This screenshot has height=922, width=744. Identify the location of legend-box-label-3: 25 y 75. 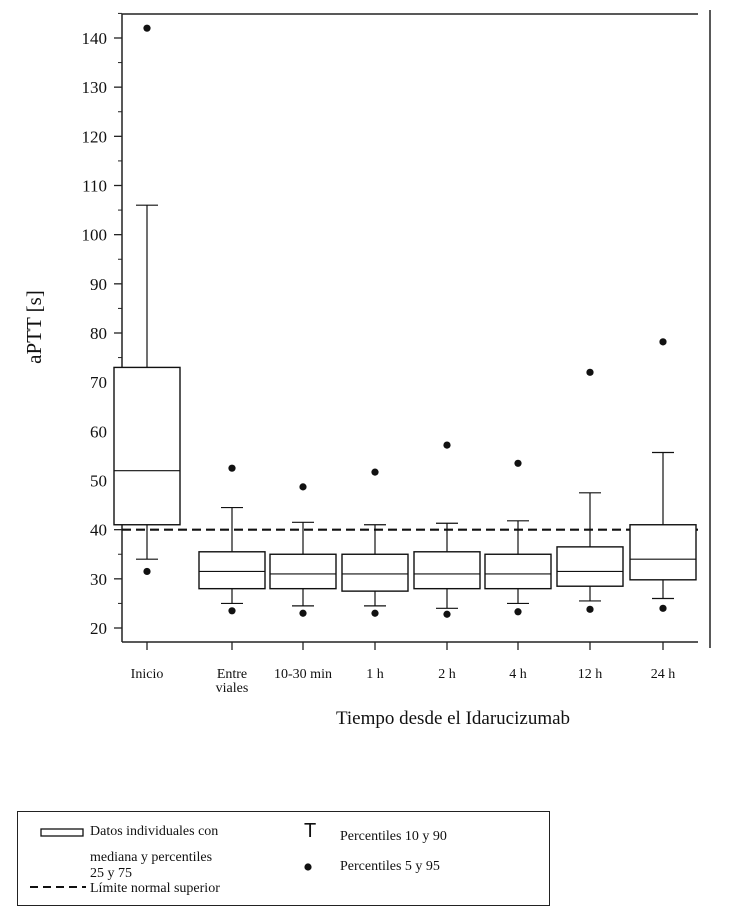
(111, 873).